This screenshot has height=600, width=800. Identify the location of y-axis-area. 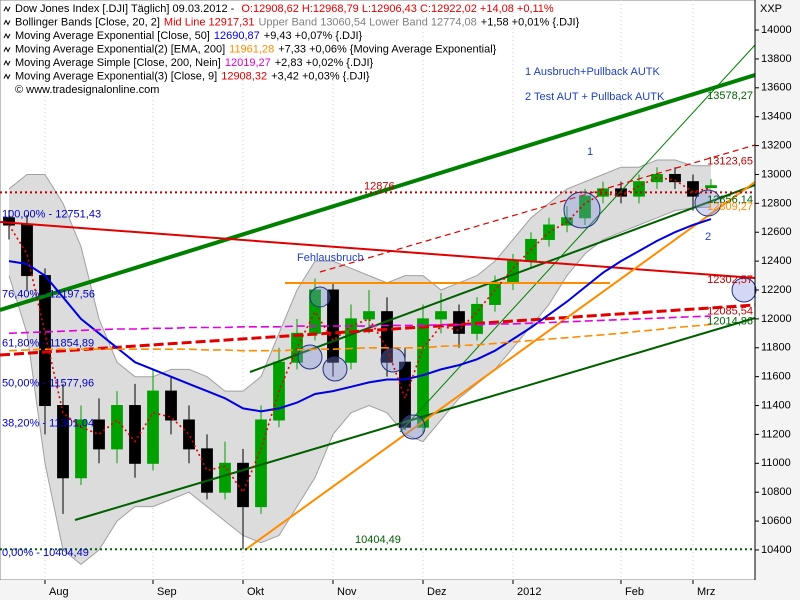
(777, 300).